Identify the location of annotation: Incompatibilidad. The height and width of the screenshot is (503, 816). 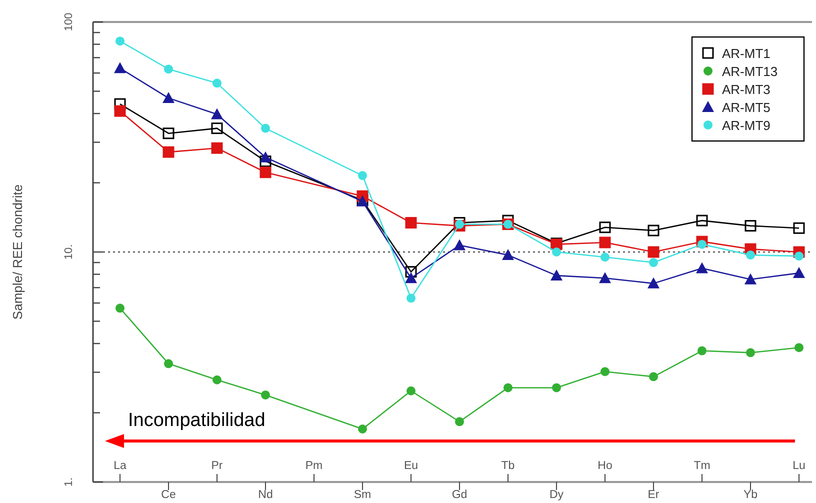
(197, 420).